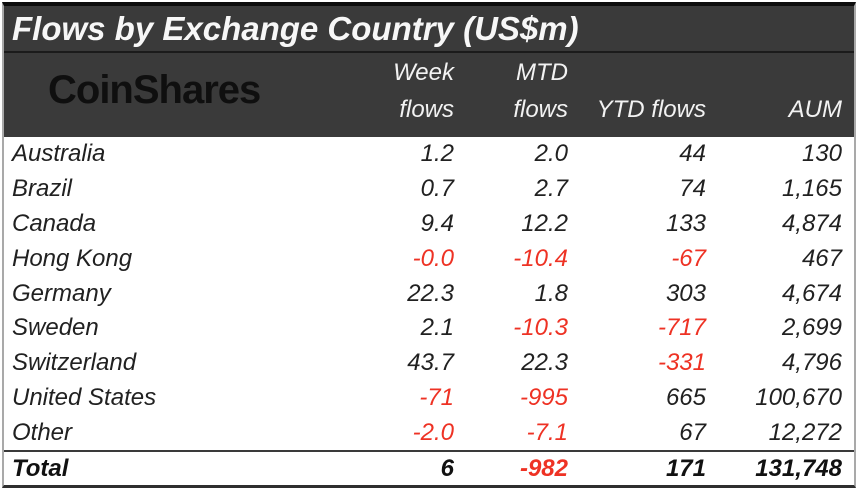 This screenshot has height=492, width=860. Describe the element at coordinates (433, 258) in the screenshot. I see `cell-week-flows: -0.0` at that location.